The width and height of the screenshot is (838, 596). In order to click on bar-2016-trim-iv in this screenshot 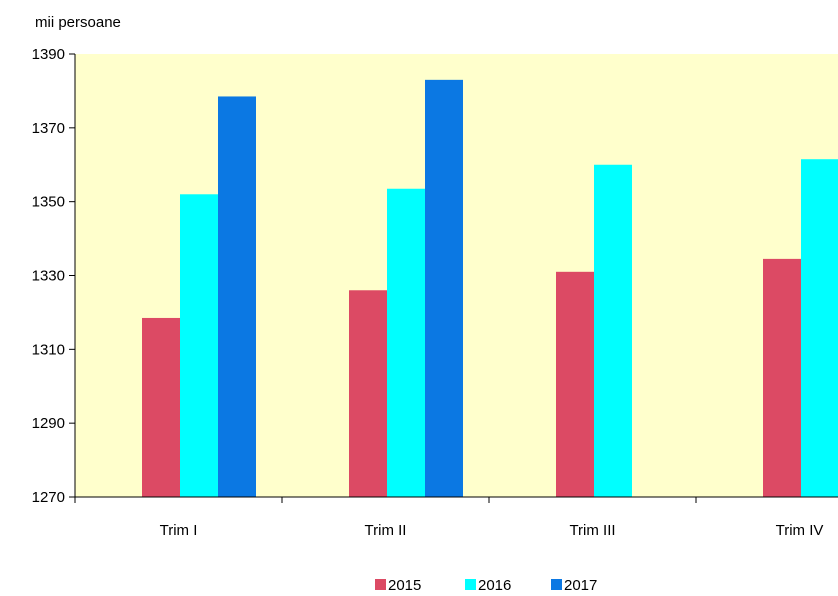, I will do `click(819, 328)`.